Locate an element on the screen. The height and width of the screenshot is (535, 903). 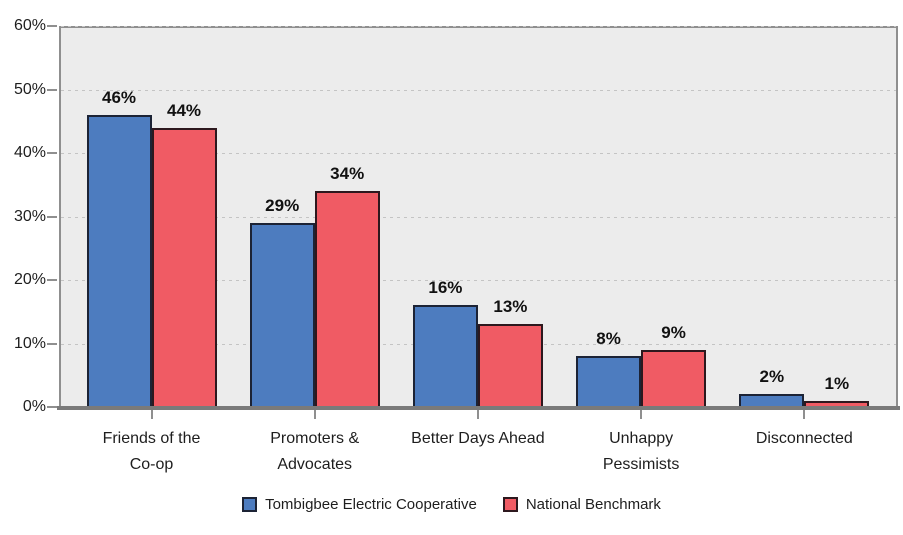
bar-value-label-tombigbee-1: 29% is located at coordinates (282, 205).